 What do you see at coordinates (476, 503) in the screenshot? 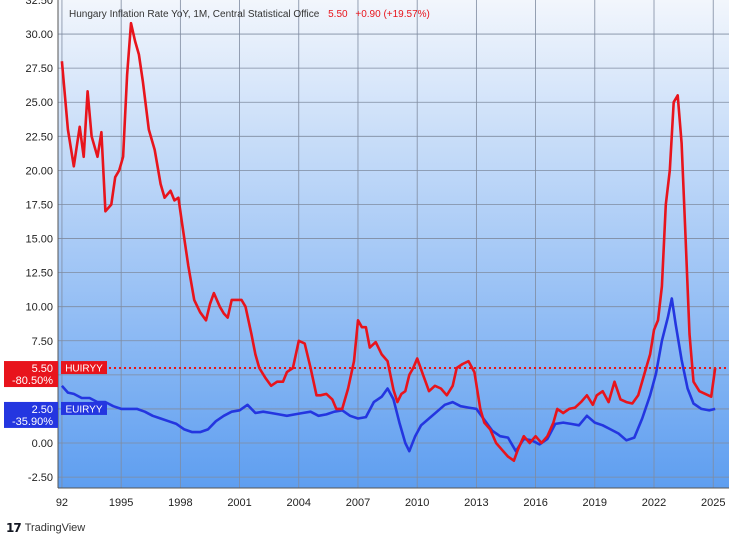
I see `x-tick-label: 2013` at bounding box center [476, 503].